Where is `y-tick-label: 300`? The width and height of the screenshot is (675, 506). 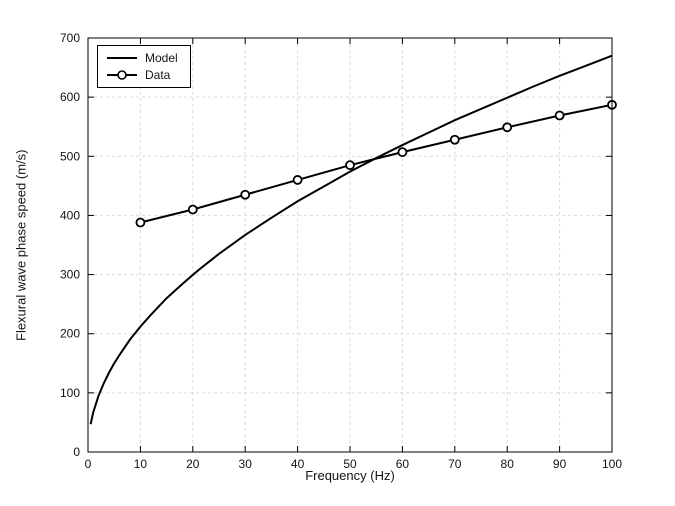 y-tick-label: 300 is located at coordinates (70, 275).